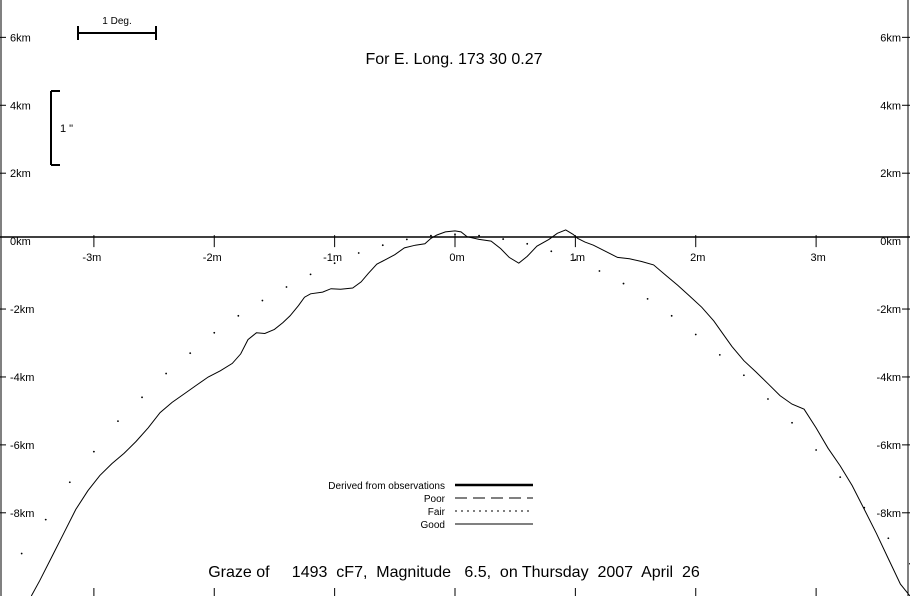 Image resolution: width=910 pixels, height=596 pixels. Describe the element at coordinates (889, 514) in the screenshot. I see `y-tick-label-right: -8km` at that location.